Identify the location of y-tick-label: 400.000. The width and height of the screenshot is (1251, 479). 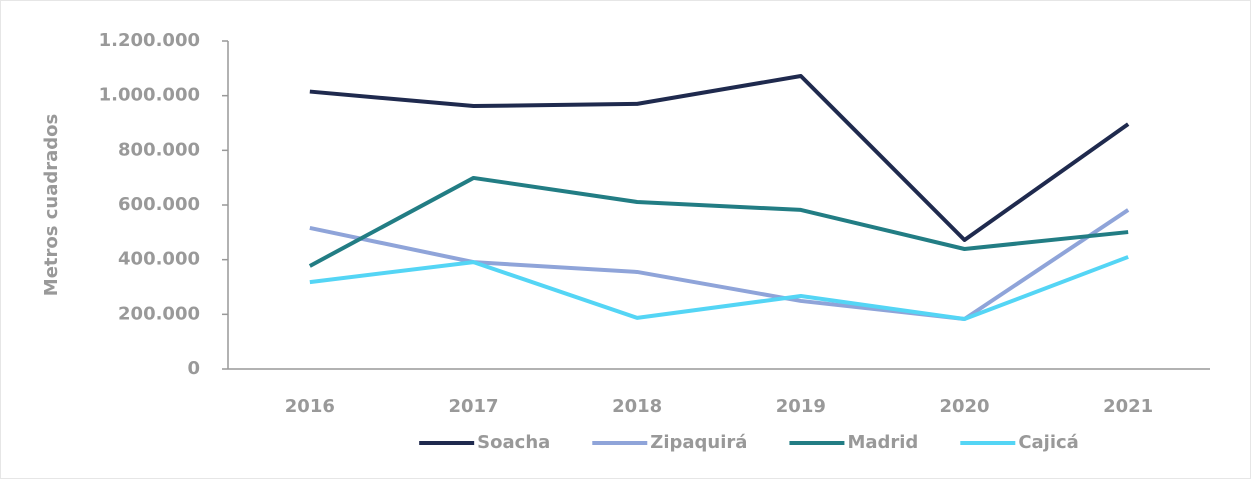
(159, 259).